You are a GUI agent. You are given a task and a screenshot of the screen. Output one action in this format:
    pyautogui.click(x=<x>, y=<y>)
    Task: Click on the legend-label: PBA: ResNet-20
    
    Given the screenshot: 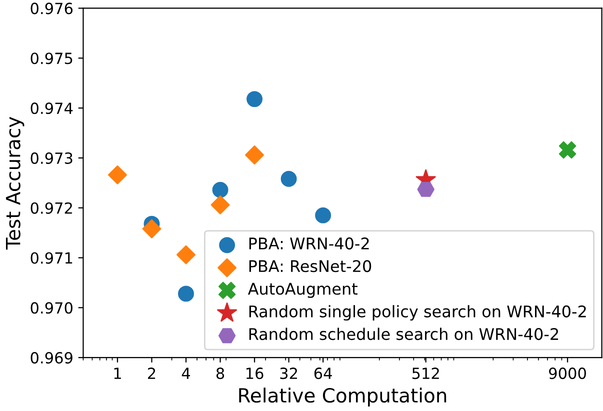 What is the action you would take?
    pyautogui.click(x=310, y=266)
    